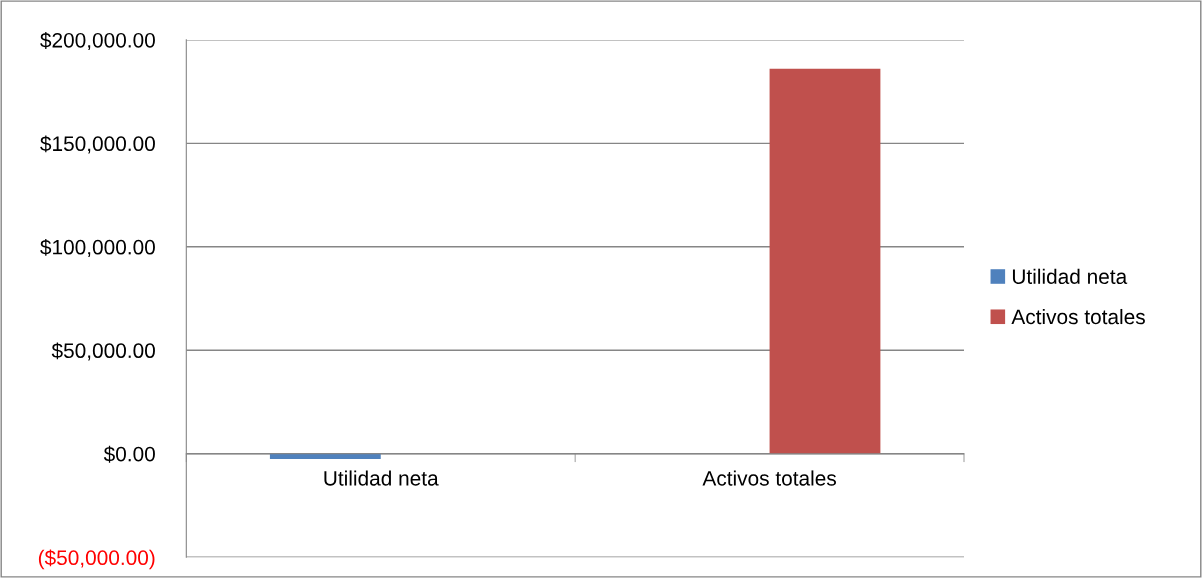  What do you see at coordinates (1070, 276) in the screenshot?
I see `legend-label: Utilidad neta` at bounding box center [1070, 276].